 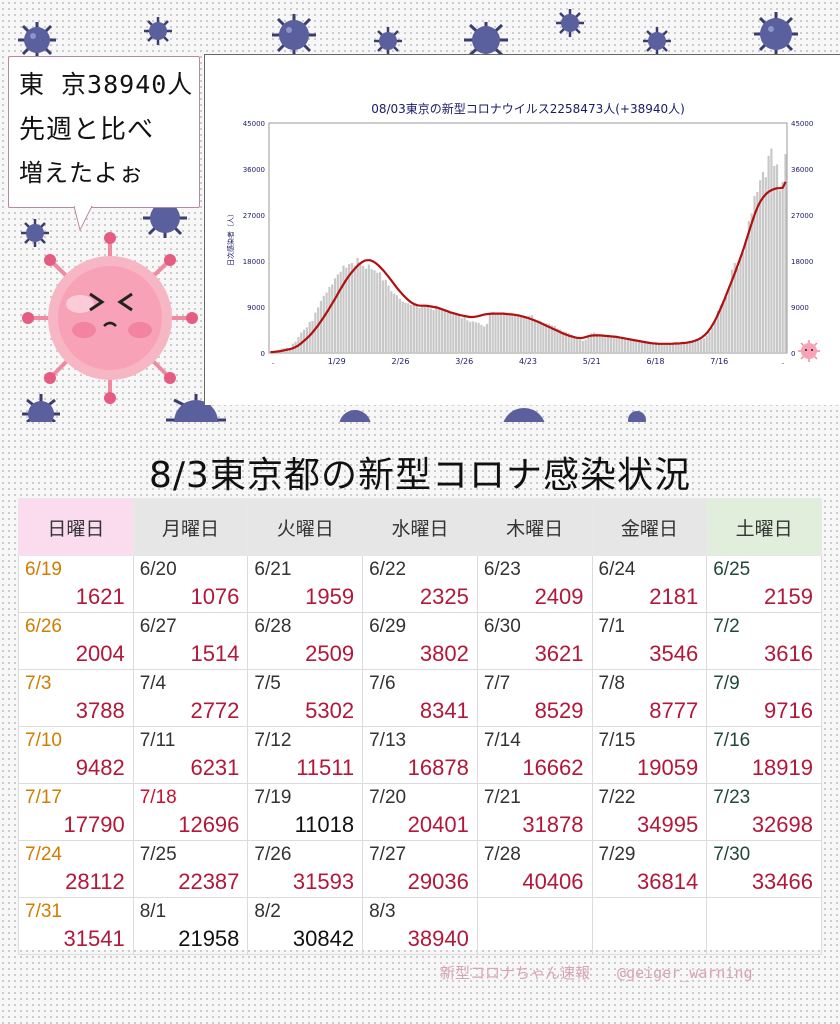 I want to click on day-cell: 6/29 3802, so click(x=420, y=641).